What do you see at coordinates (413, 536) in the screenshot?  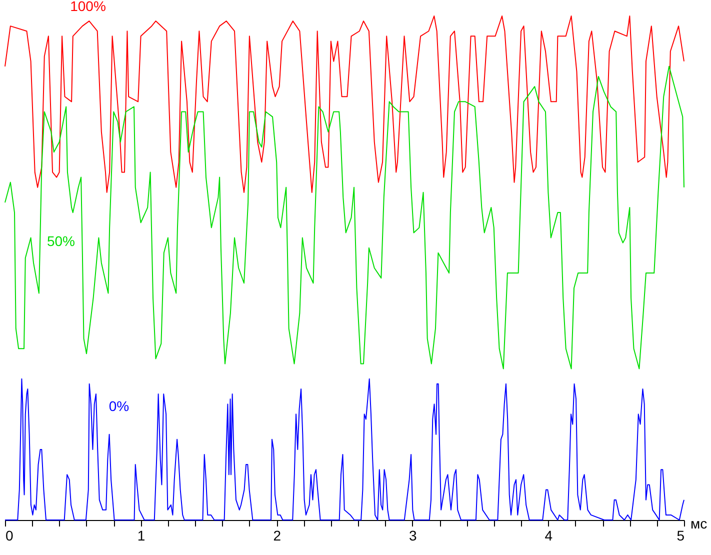 I see `x-tick-label: 3` at bounding box center [413, 536].